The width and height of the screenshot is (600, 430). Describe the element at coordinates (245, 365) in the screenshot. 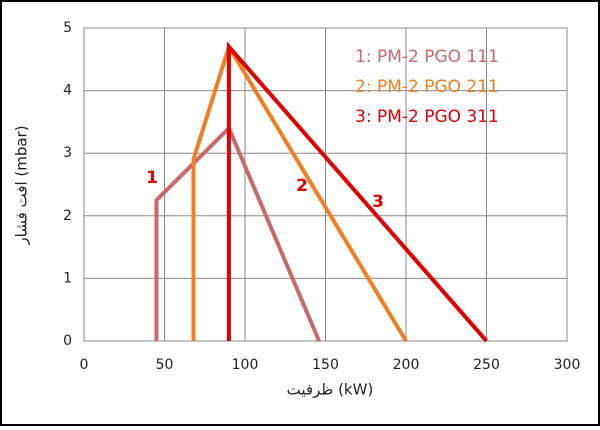

I see `x-tick-label: 100` at that location.